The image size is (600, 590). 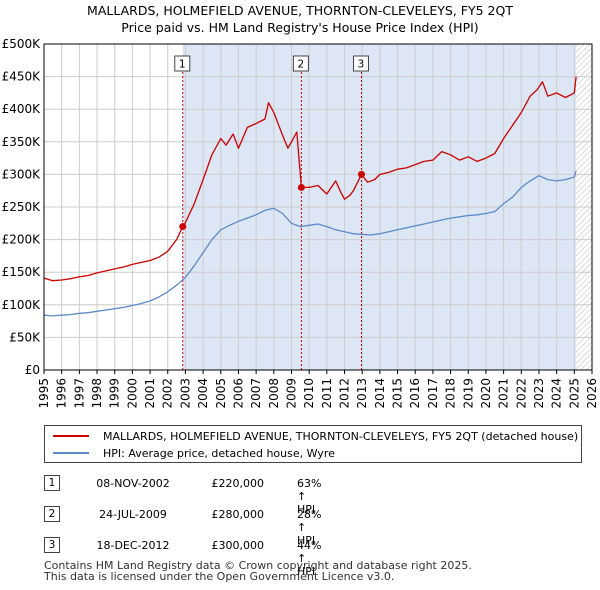 What do you see at coordinates (133, 545) in the screenshot?
I see `transaction-date: 18-DEC-2012` at bounding box center [133, 545].